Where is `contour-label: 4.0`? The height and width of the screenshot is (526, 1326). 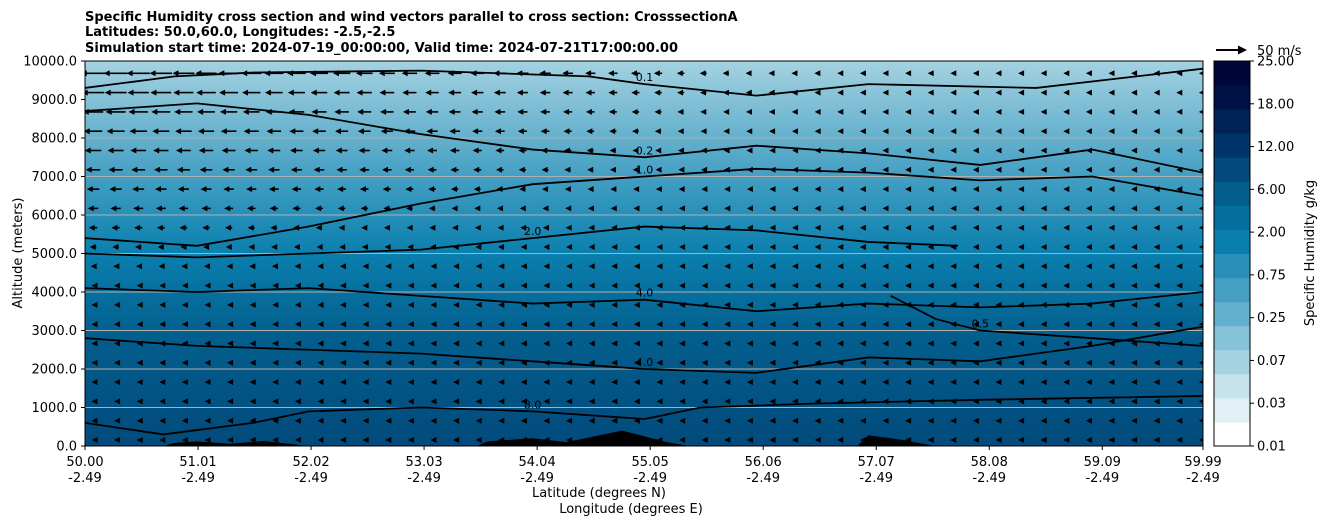
contour-label: 4.0 is located at coordinates (645, 362).